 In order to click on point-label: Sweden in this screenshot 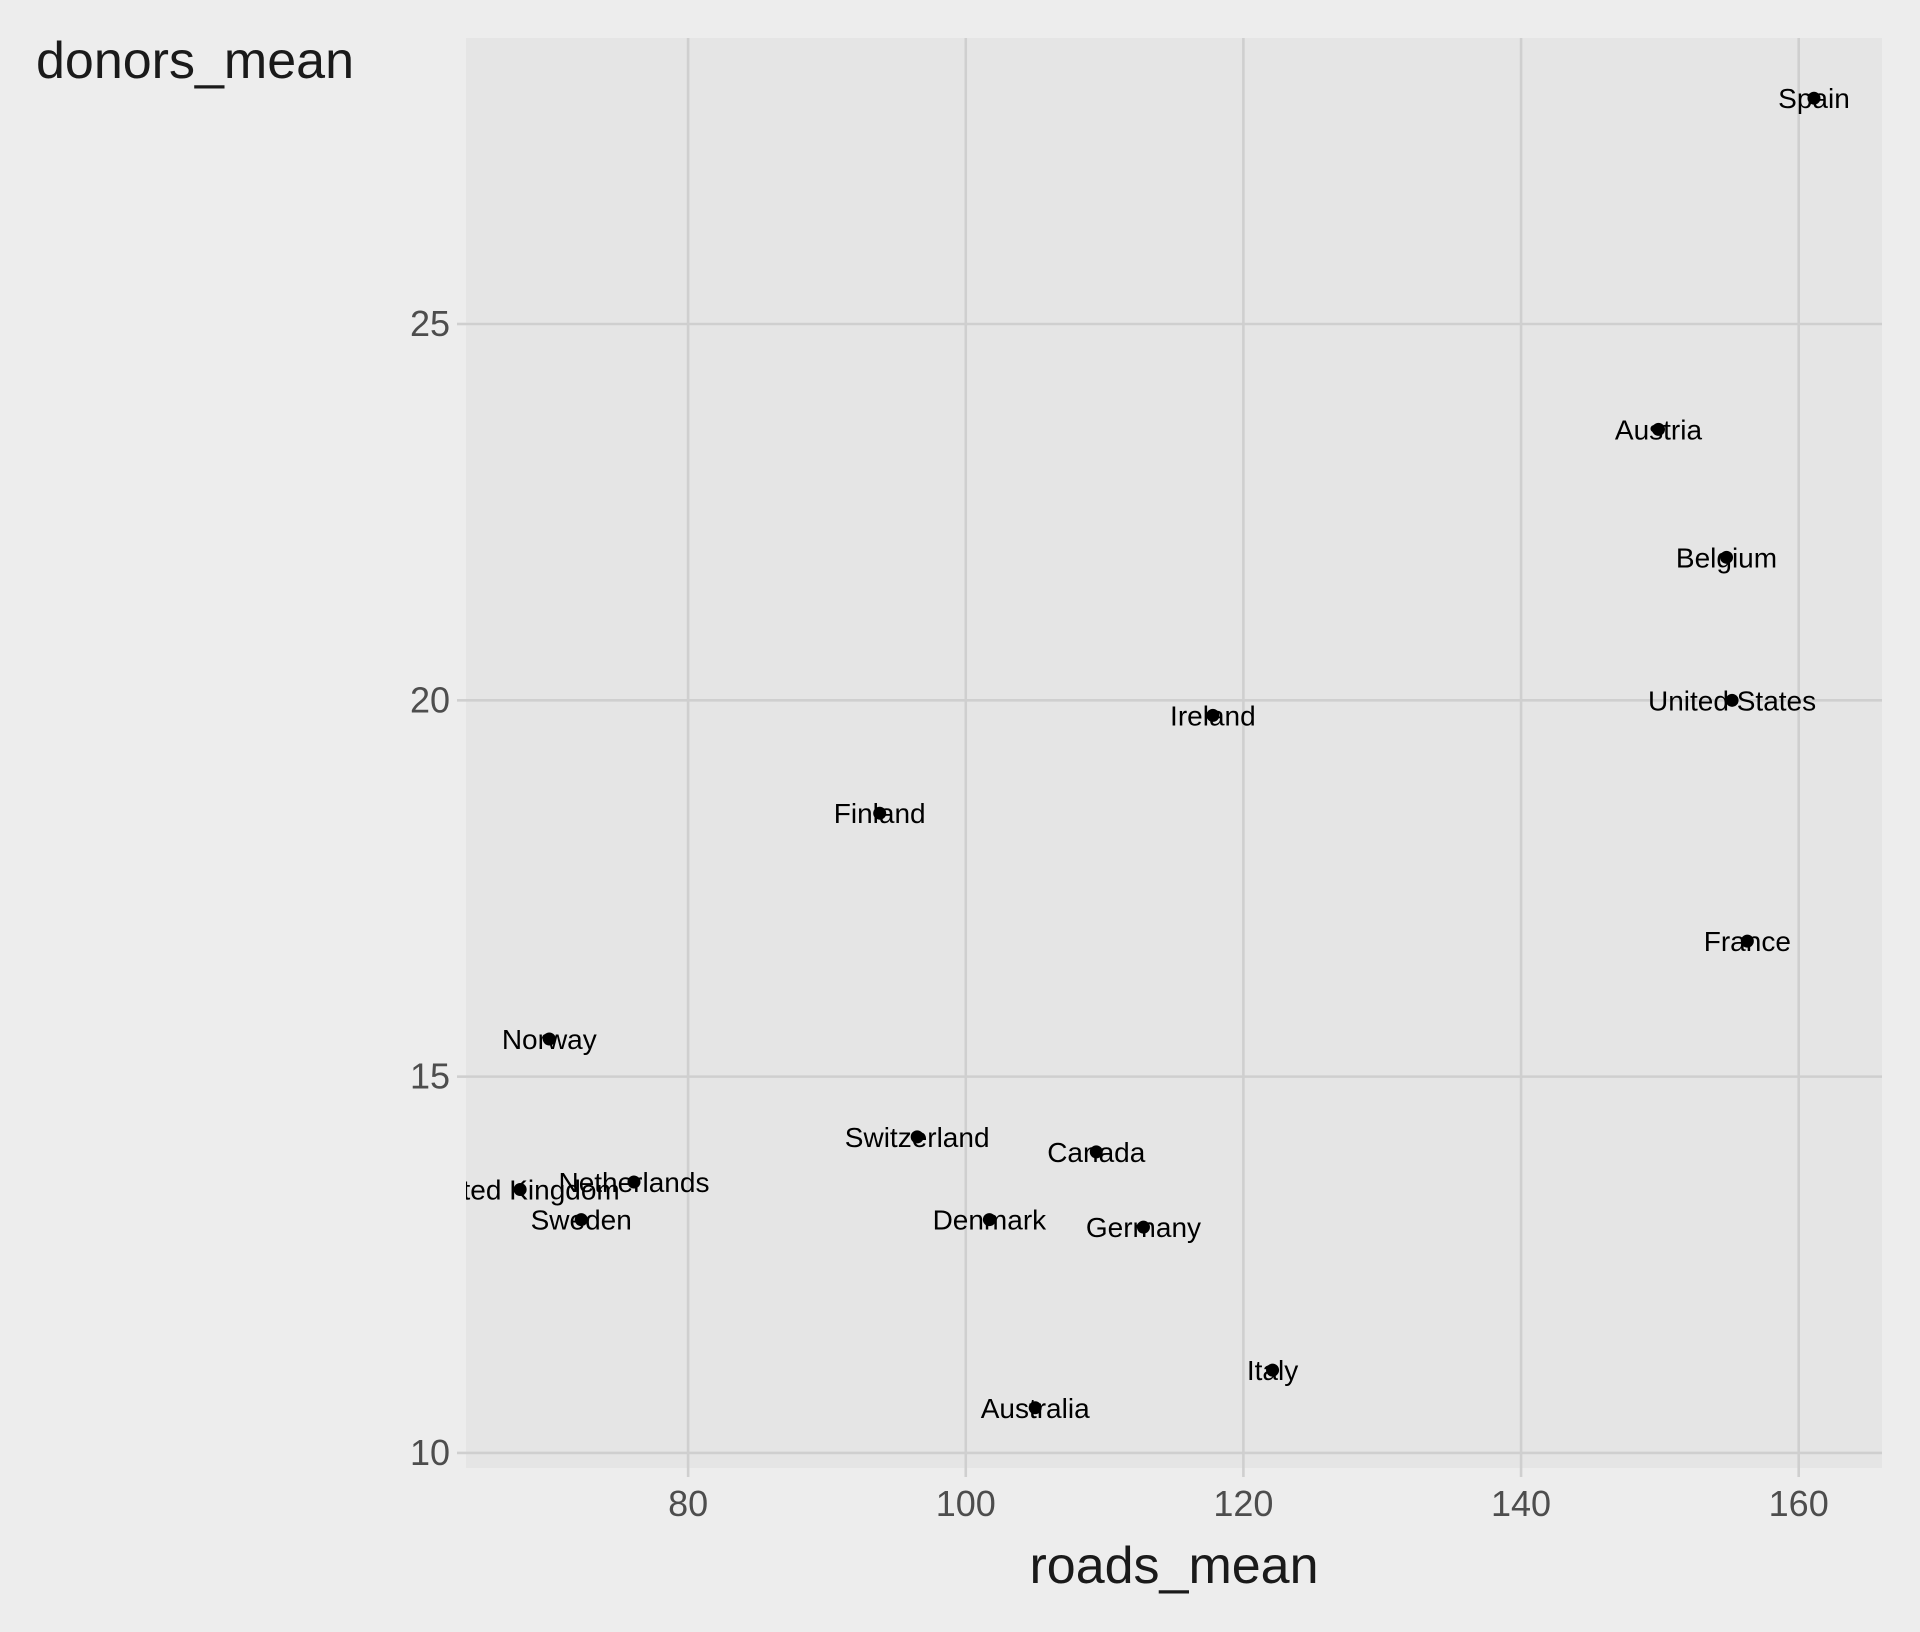, I will do `click(581, 1220)`.